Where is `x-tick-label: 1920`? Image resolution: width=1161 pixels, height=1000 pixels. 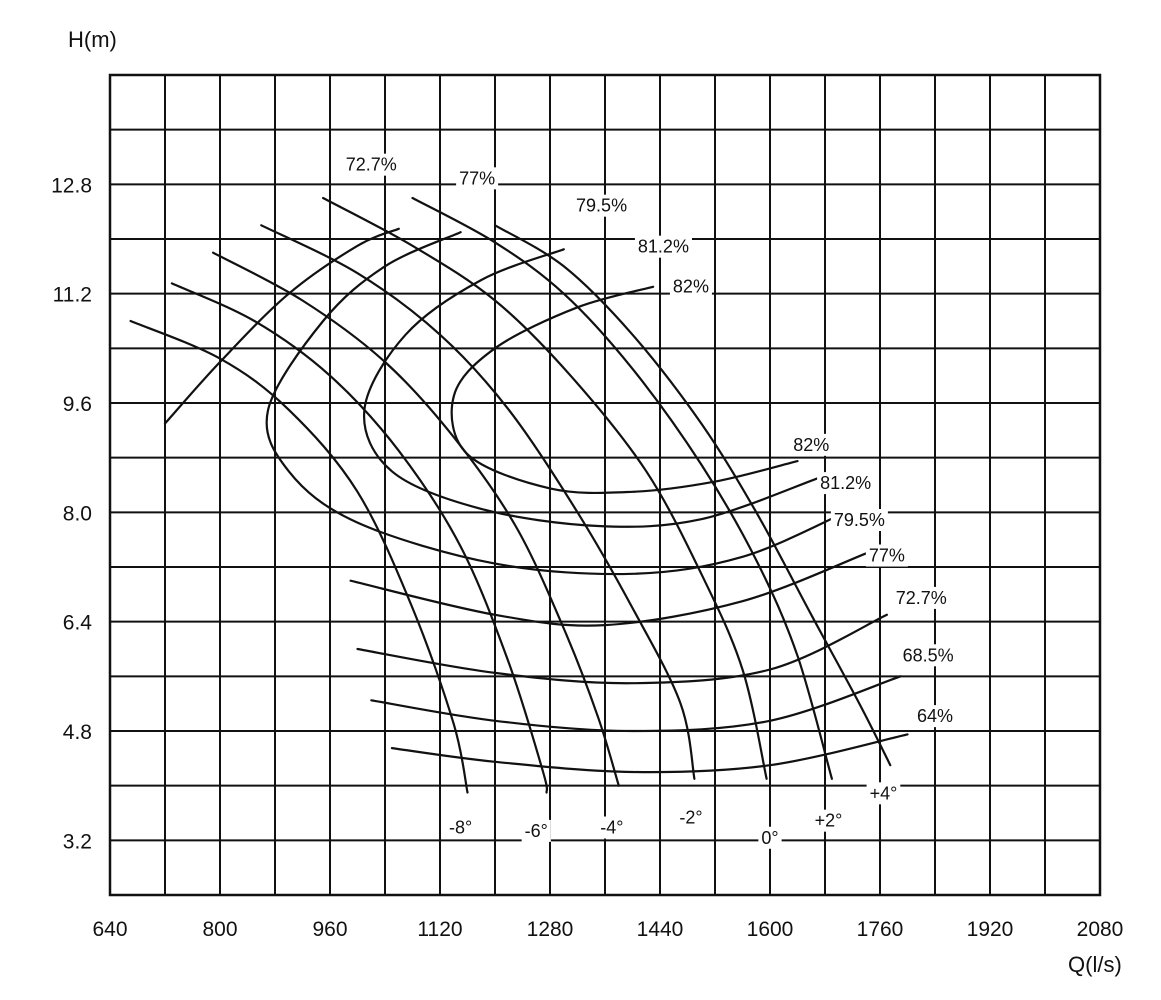
x-tick-label: 1920 is located at coordinates (990, 929).